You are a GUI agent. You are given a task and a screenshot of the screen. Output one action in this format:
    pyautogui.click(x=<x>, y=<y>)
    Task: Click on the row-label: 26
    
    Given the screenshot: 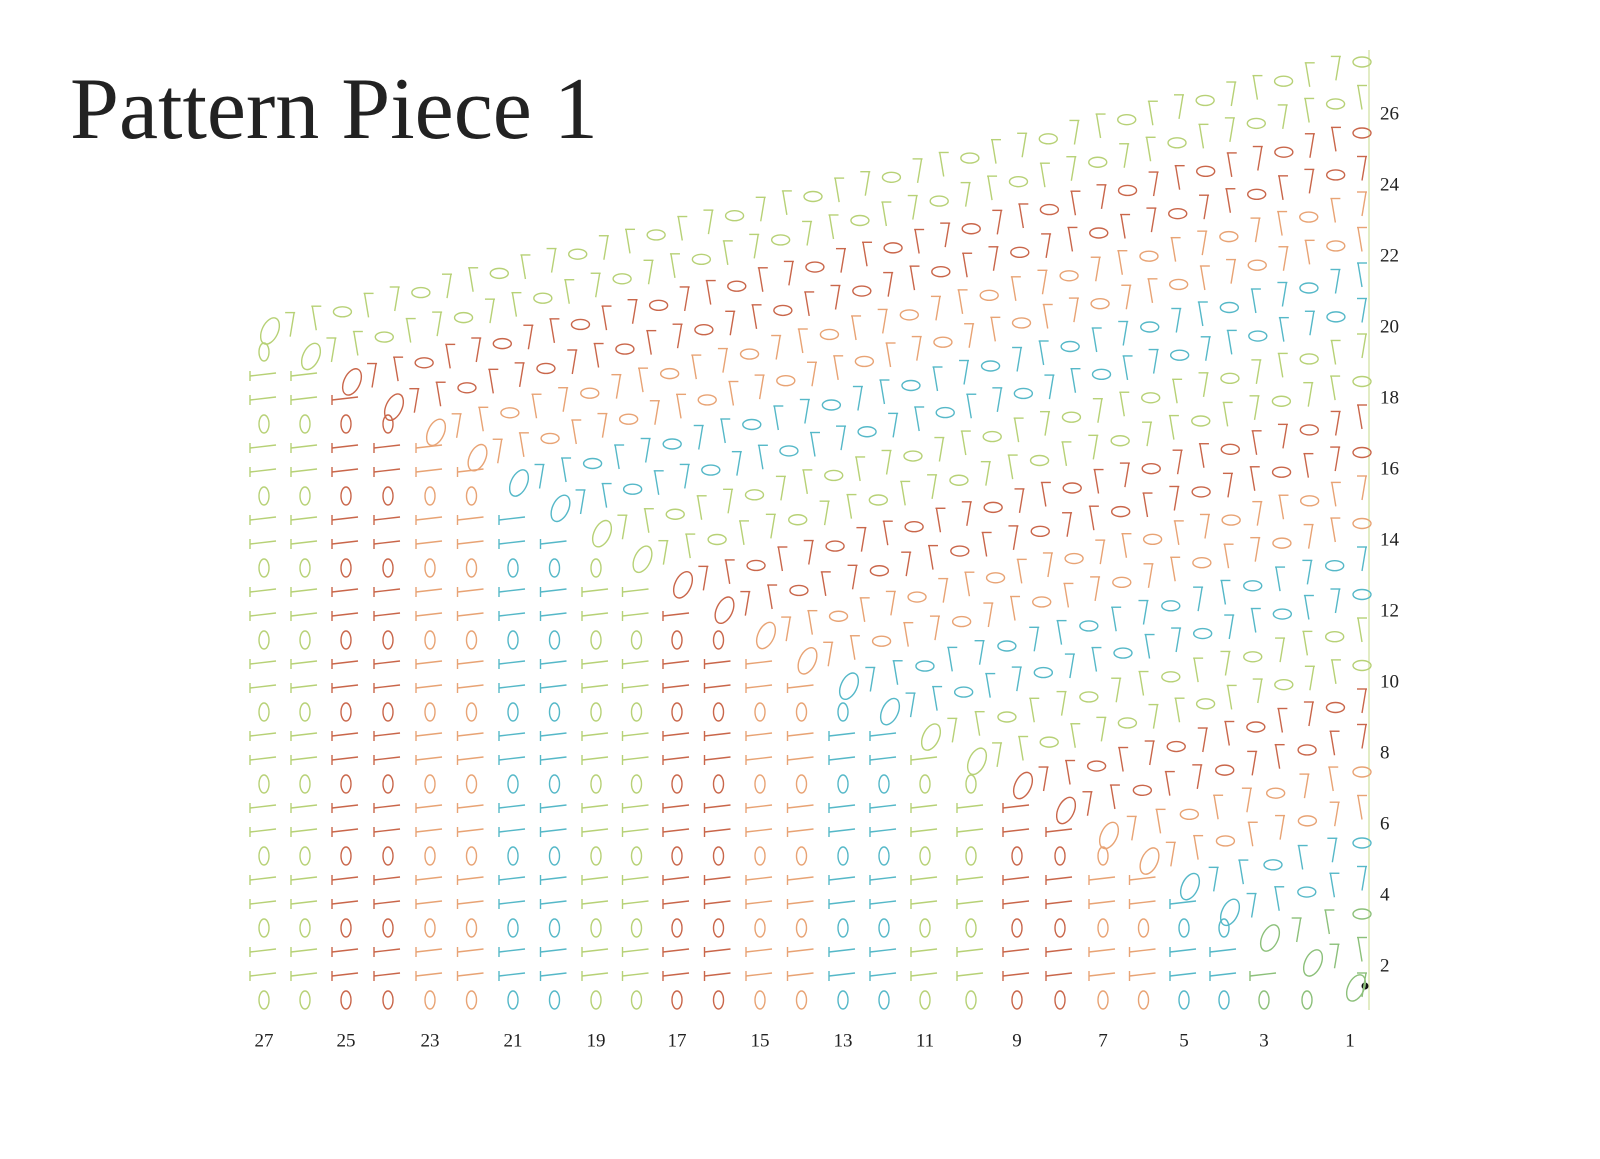 What is the action you would take?
    pyautogui.click(x=1389, y=113)
    